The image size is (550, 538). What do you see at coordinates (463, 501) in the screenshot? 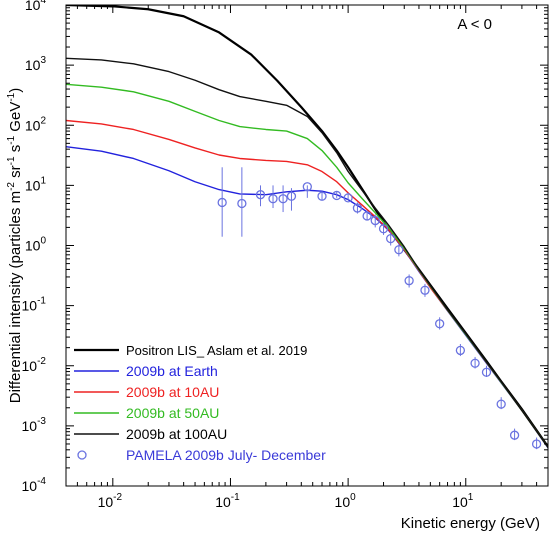
I see `x-tick-label: 10¹` at bounding box center [463, 501].